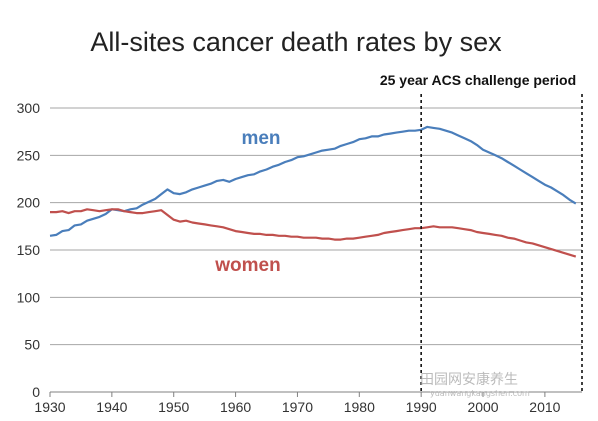  What do you see at coordinates (29, 203) in the screenshot?
I see `y-tick-label: 200` at bounding box center [29, 203].